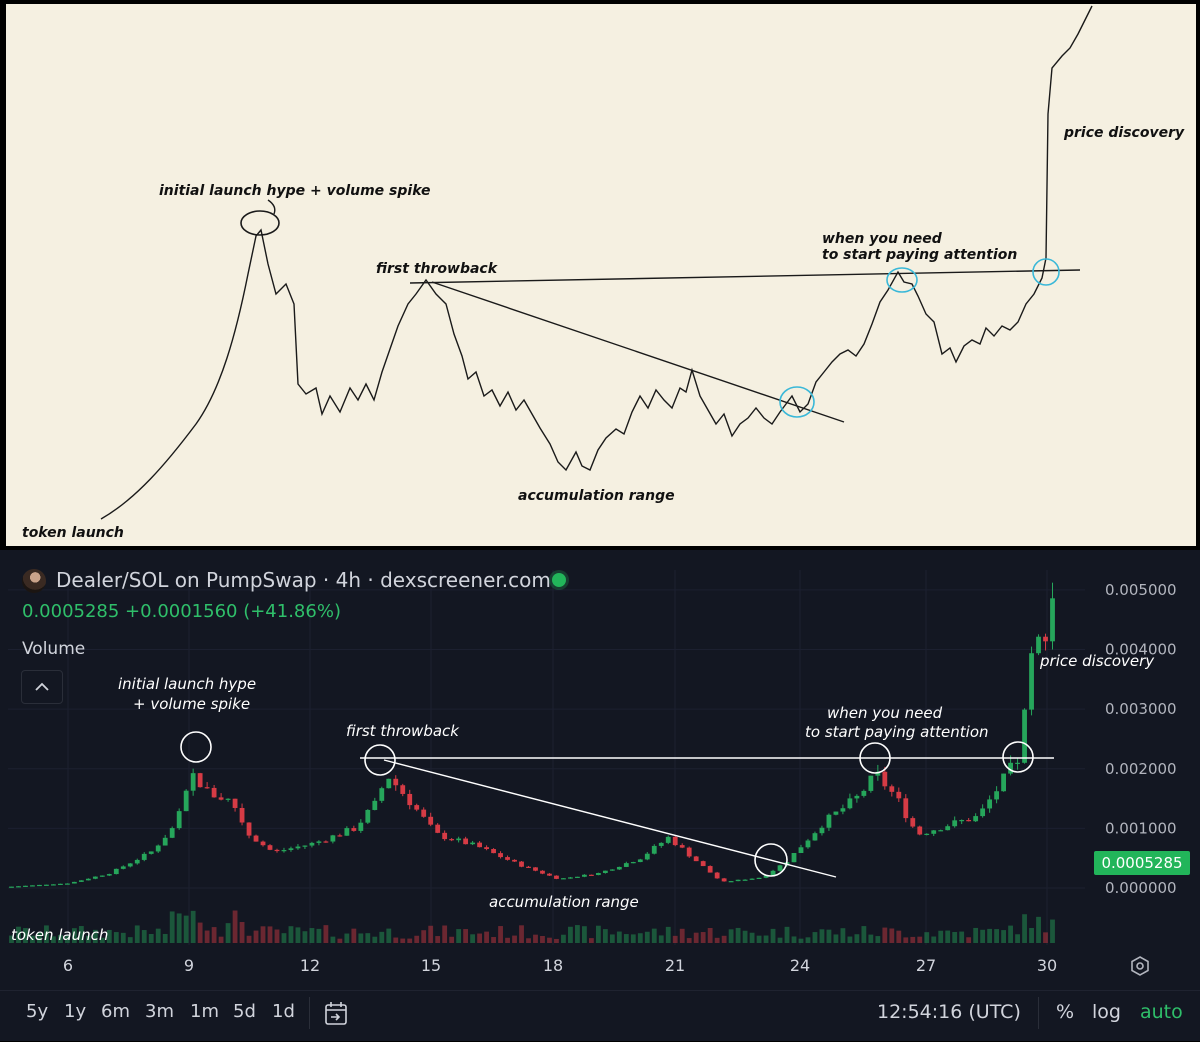 The height and width of the screenshot is (1042, 1200). Describe the element at coordinates (1065, 1012) in the screenshot. I see `percent-scale-toggle: %` at that location.